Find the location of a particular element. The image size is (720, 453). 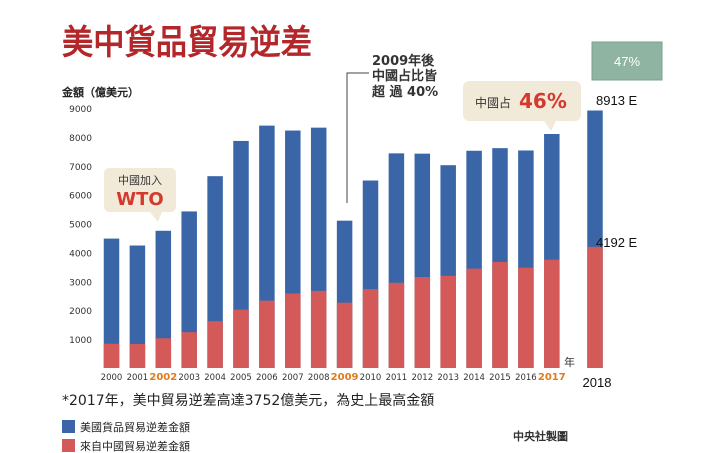

bar-china-2015 is located at coordinates (500, 314).